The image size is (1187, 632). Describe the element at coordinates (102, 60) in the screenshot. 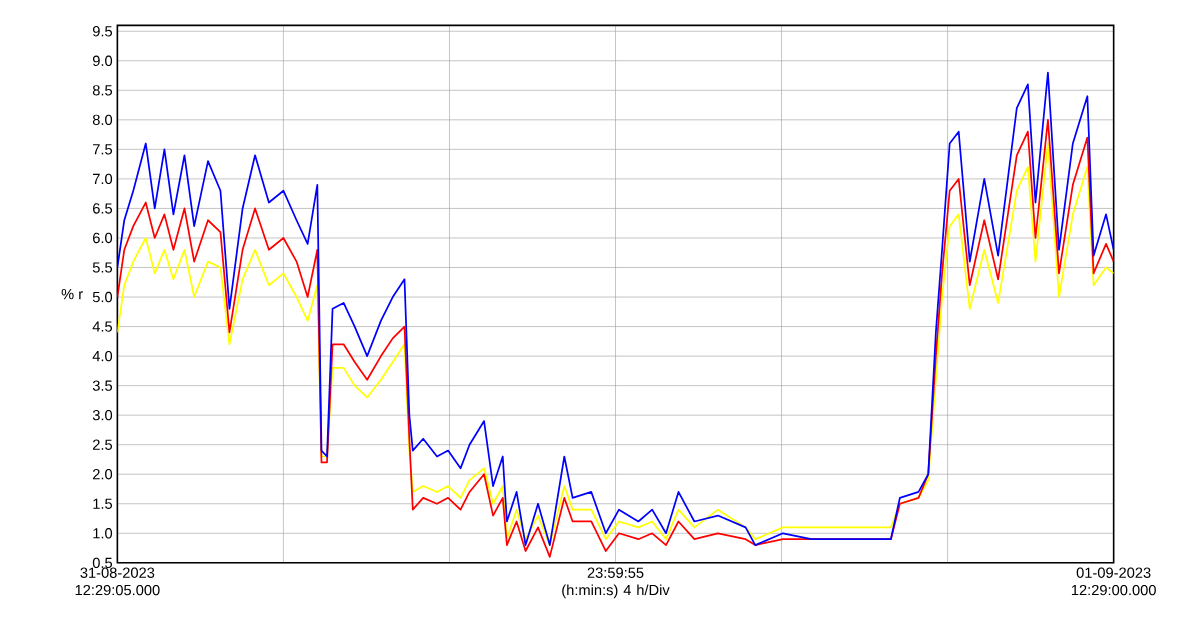

I see `y-tick-label: 9.0` at that location.